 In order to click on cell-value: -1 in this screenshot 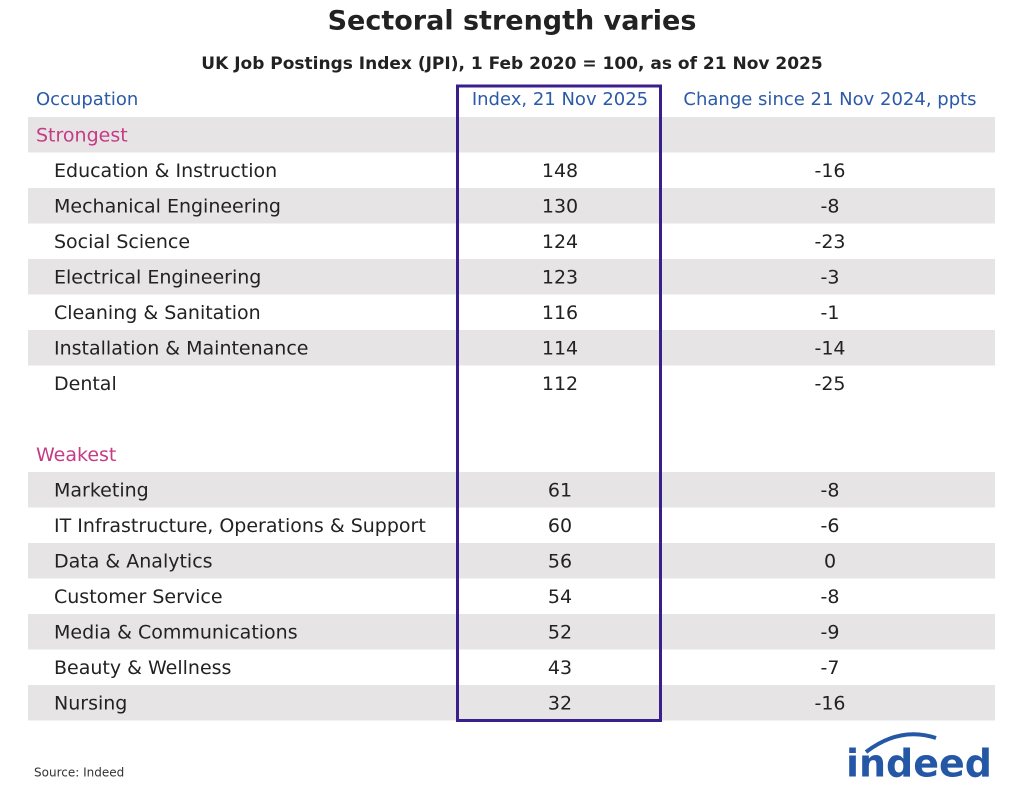, I will do `click(830, 313)`.